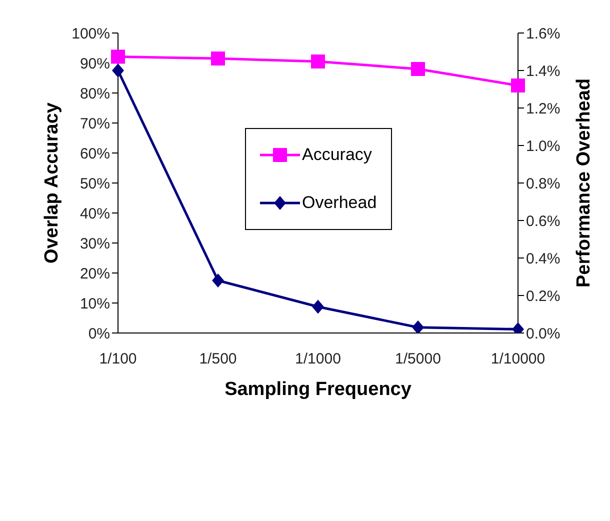 The image size is (610, 521). What do you see at coordinates (543, 221) in the screenshot?
I see `y2-tick-label: 0.6%` at bounding box center [543, 221].